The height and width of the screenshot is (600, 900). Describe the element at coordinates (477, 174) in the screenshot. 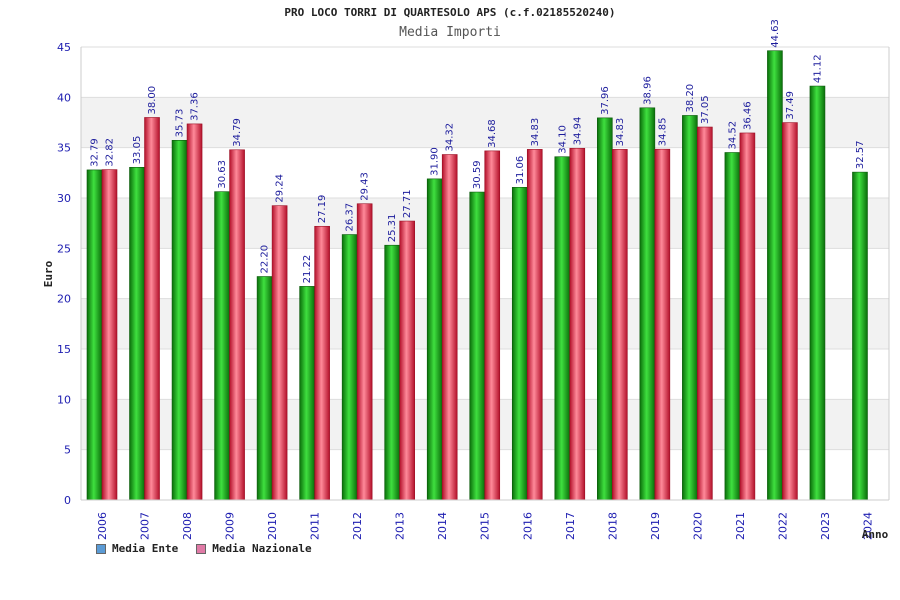

I see `data-label: 30.59` at that location.